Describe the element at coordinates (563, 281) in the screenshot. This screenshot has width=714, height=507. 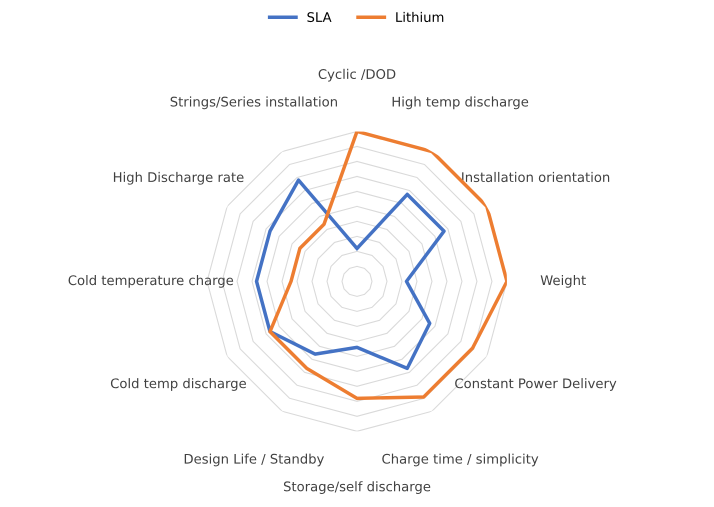
I see `spoke-label: Weight` at that location.